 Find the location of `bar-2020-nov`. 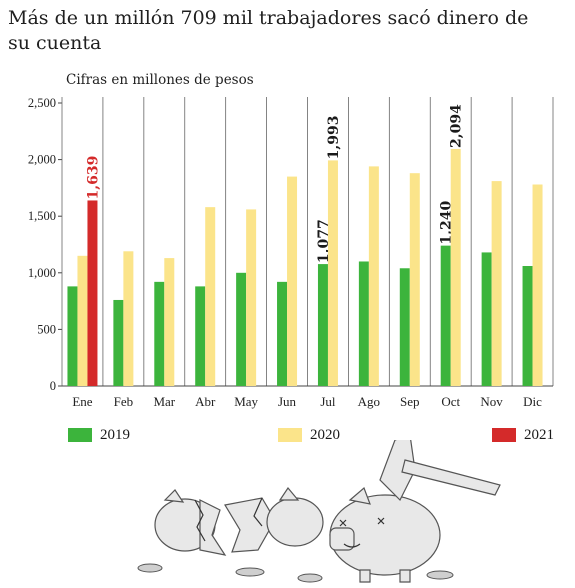

bar-2020-nov is located at coordinates (496, 283).